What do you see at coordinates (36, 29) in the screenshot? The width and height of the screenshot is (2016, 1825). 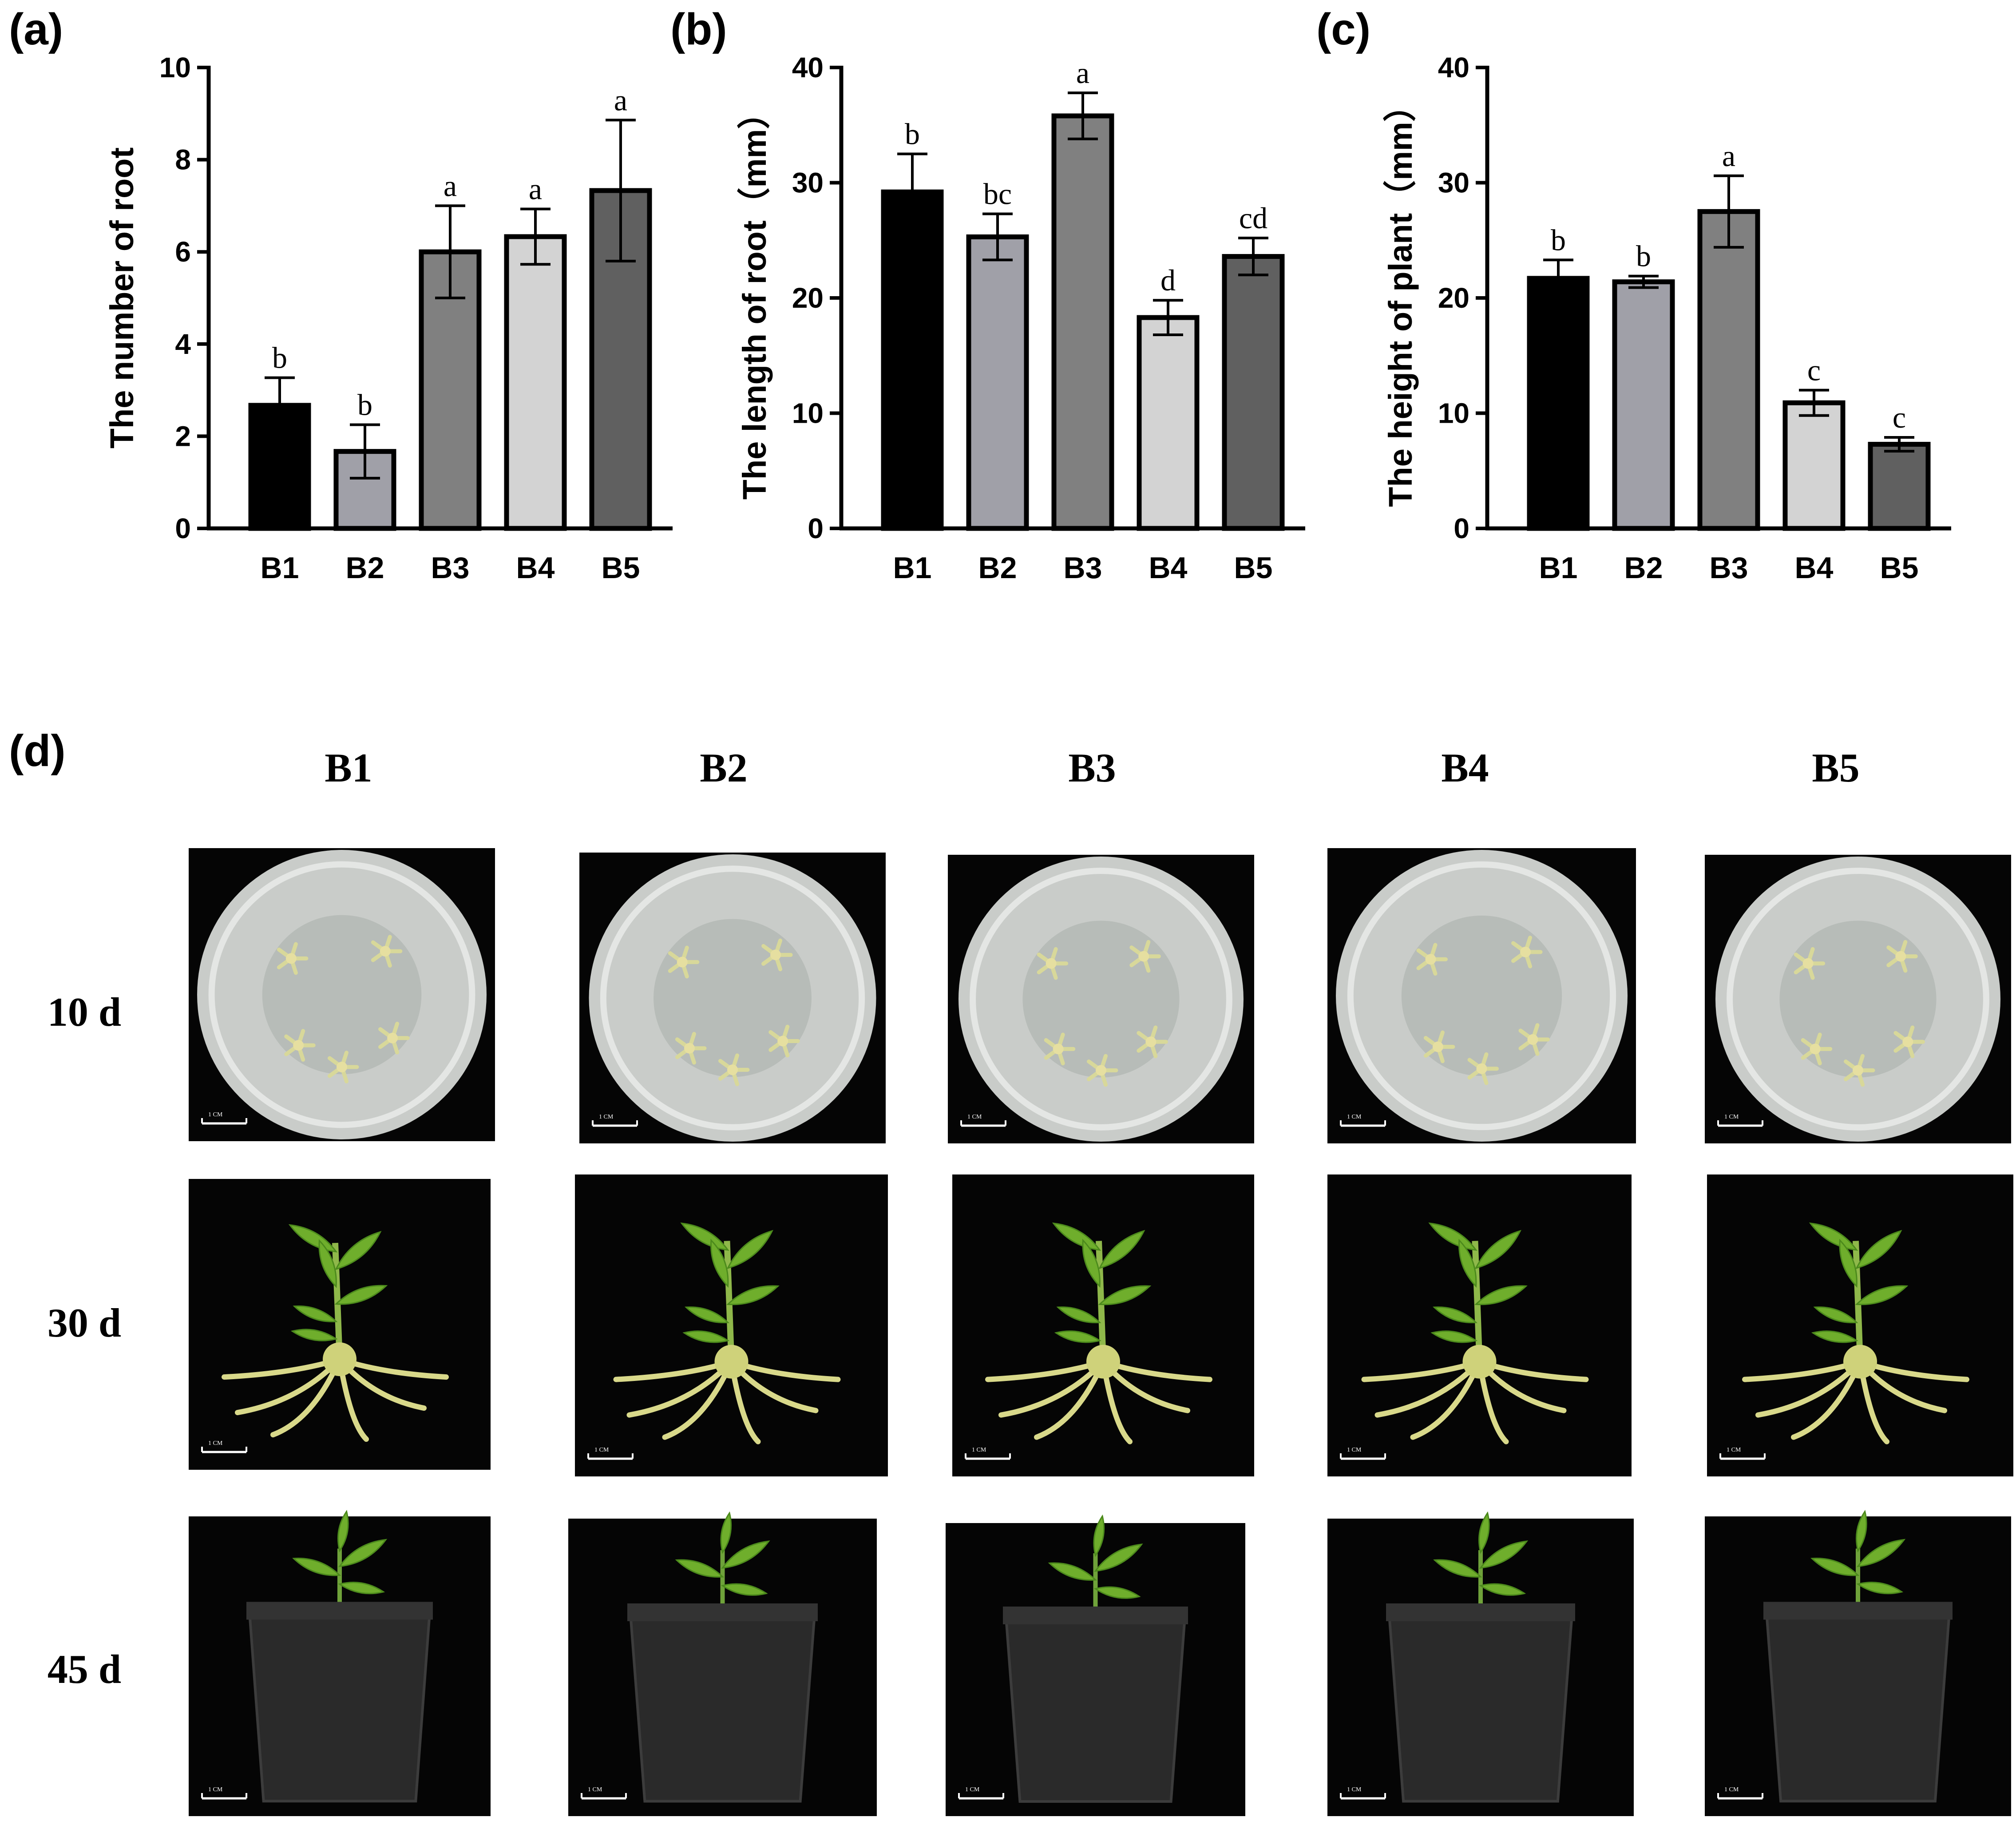 I see `panel-label: (a)` at bounding box center [36, 29].